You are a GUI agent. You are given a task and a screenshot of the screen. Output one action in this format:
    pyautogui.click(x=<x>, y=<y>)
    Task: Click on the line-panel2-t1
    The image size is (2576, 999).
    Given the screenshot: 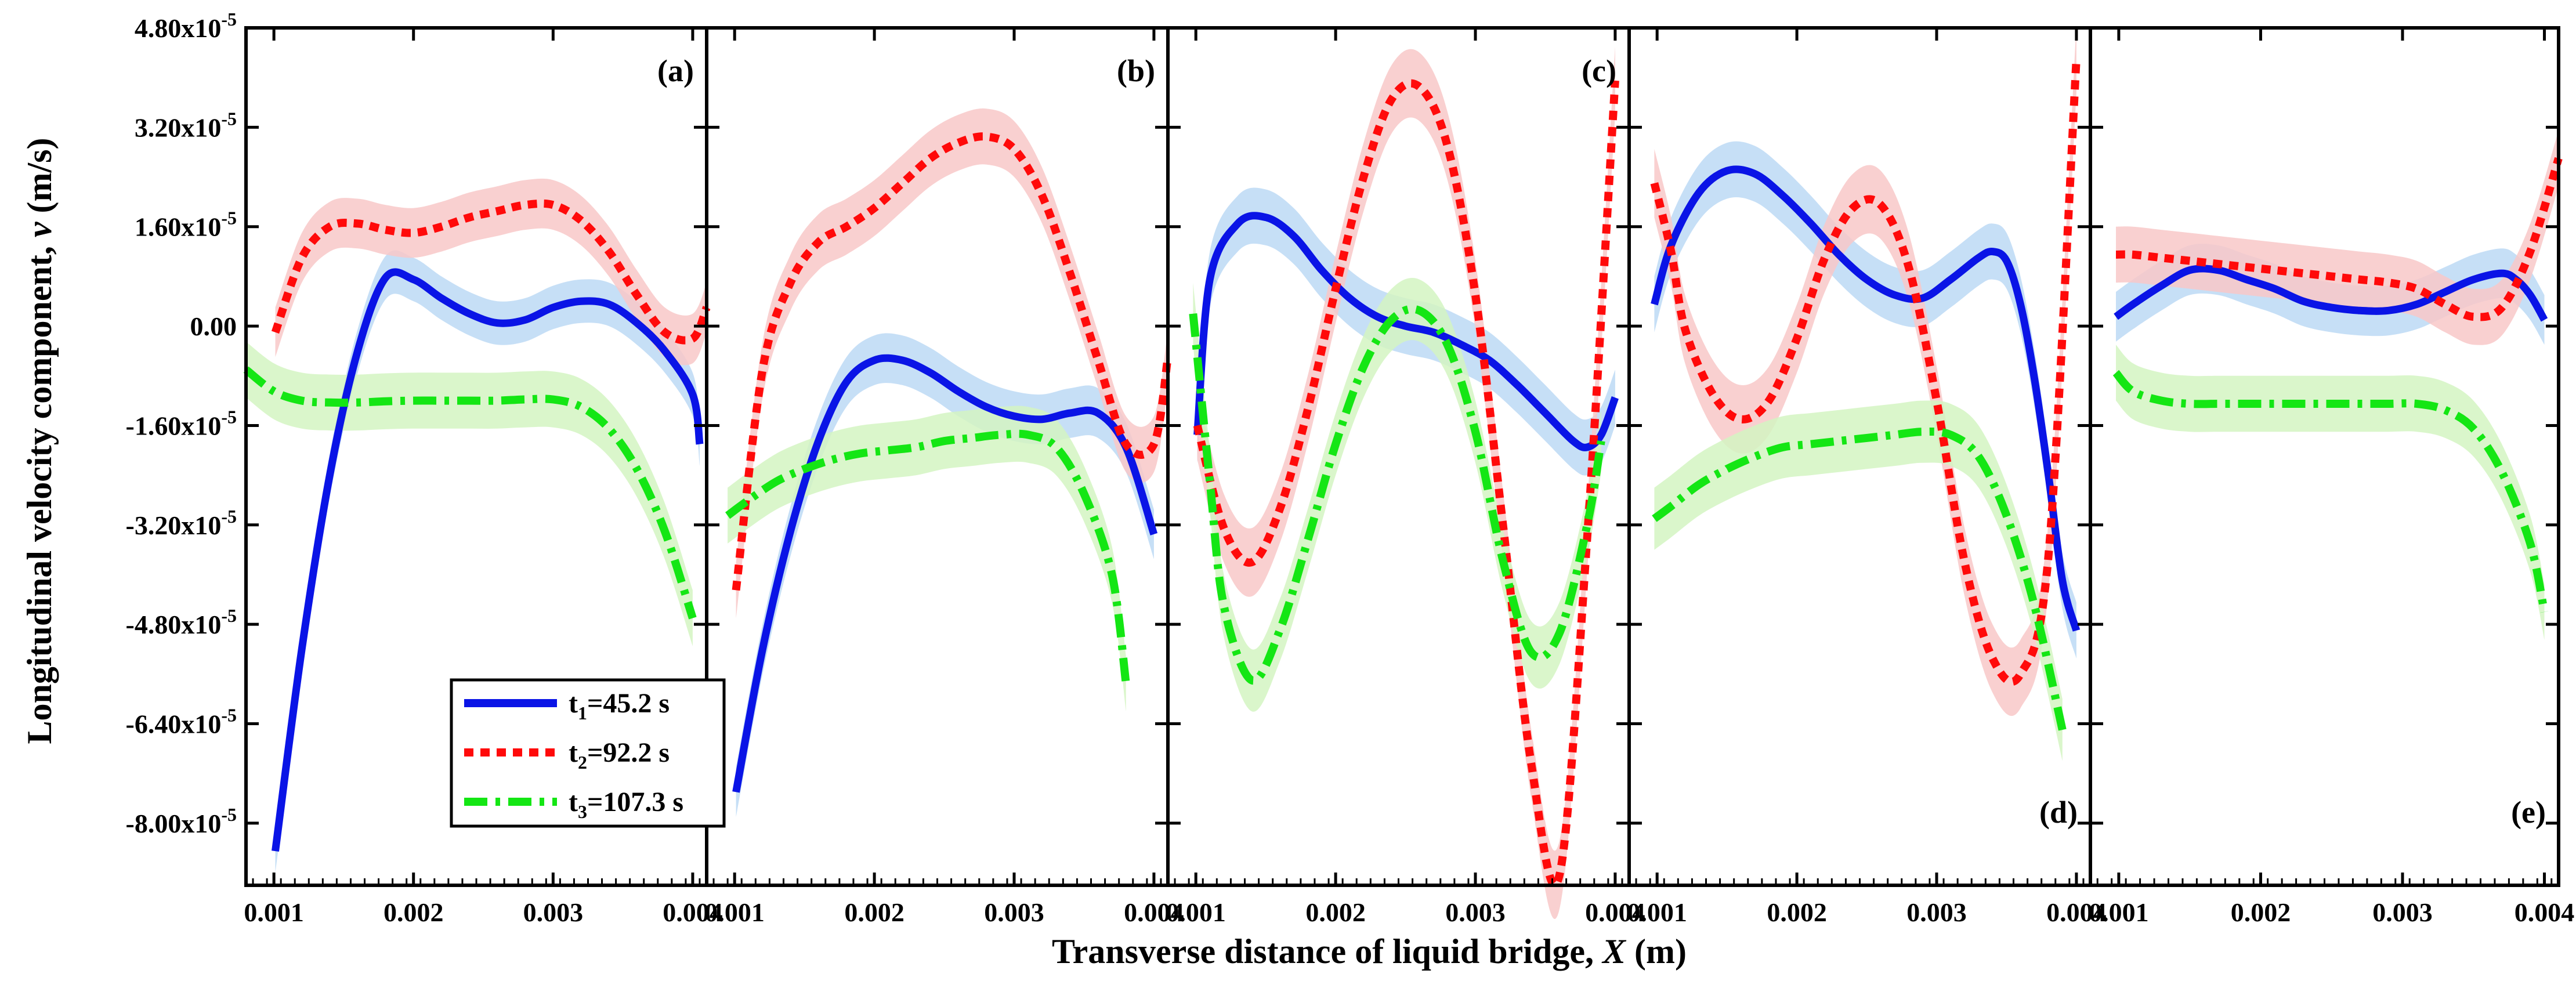 What is the action you would take?
    pyautogui.click(x=945, y=573)
    